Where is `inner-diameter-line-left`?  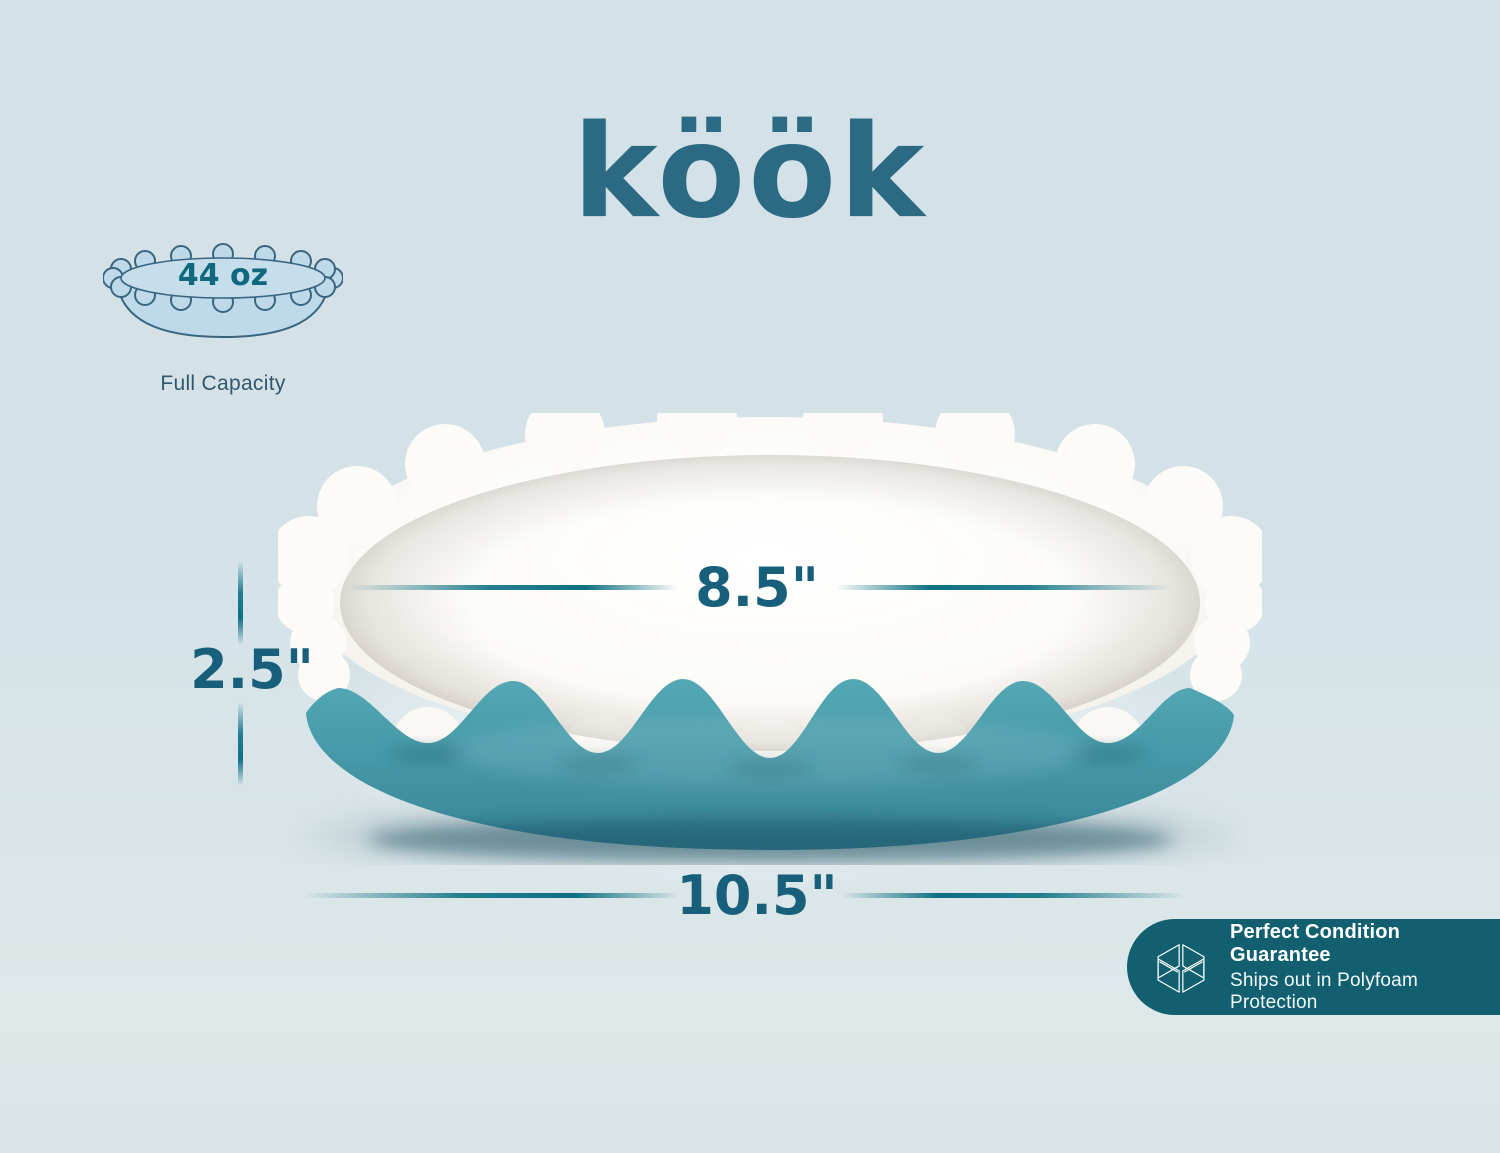 inner-diameter-line-left is located at coordinates (513, 587).